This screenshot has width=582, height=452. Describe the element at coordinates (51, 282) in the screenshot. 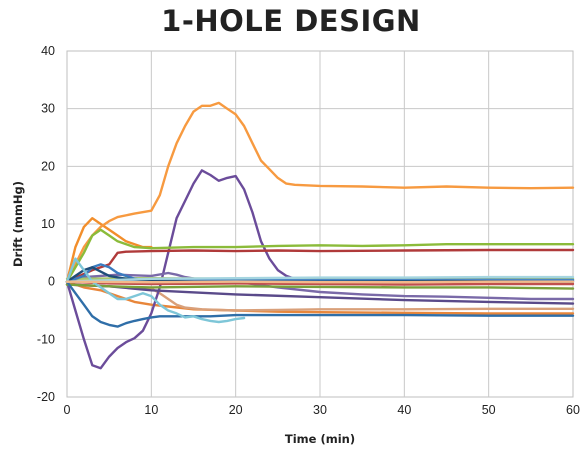

I see `y-tick-label: 0` at that location.